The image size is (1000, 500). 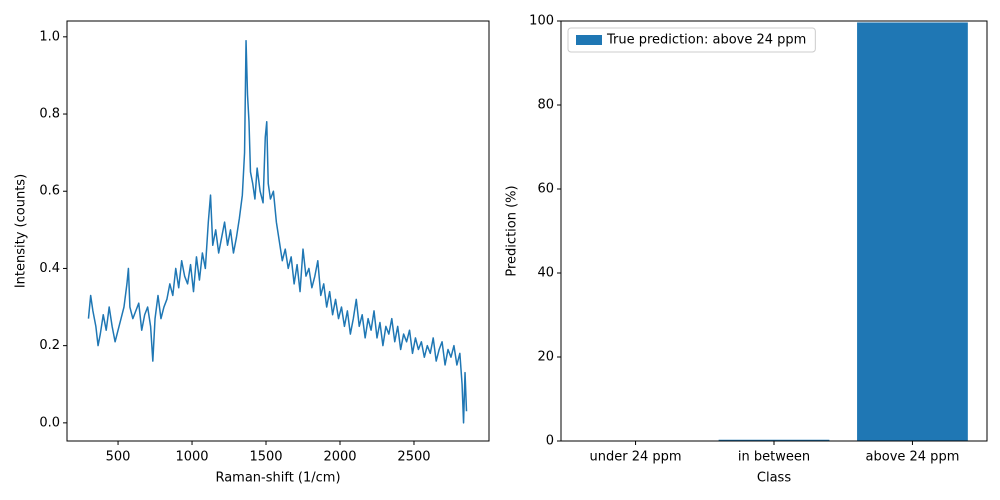 What do you see at coordinates (21, 231) in the screenshot?
I see `y-axis-label: Intensity (counts)` at bounding box center [21, 231].